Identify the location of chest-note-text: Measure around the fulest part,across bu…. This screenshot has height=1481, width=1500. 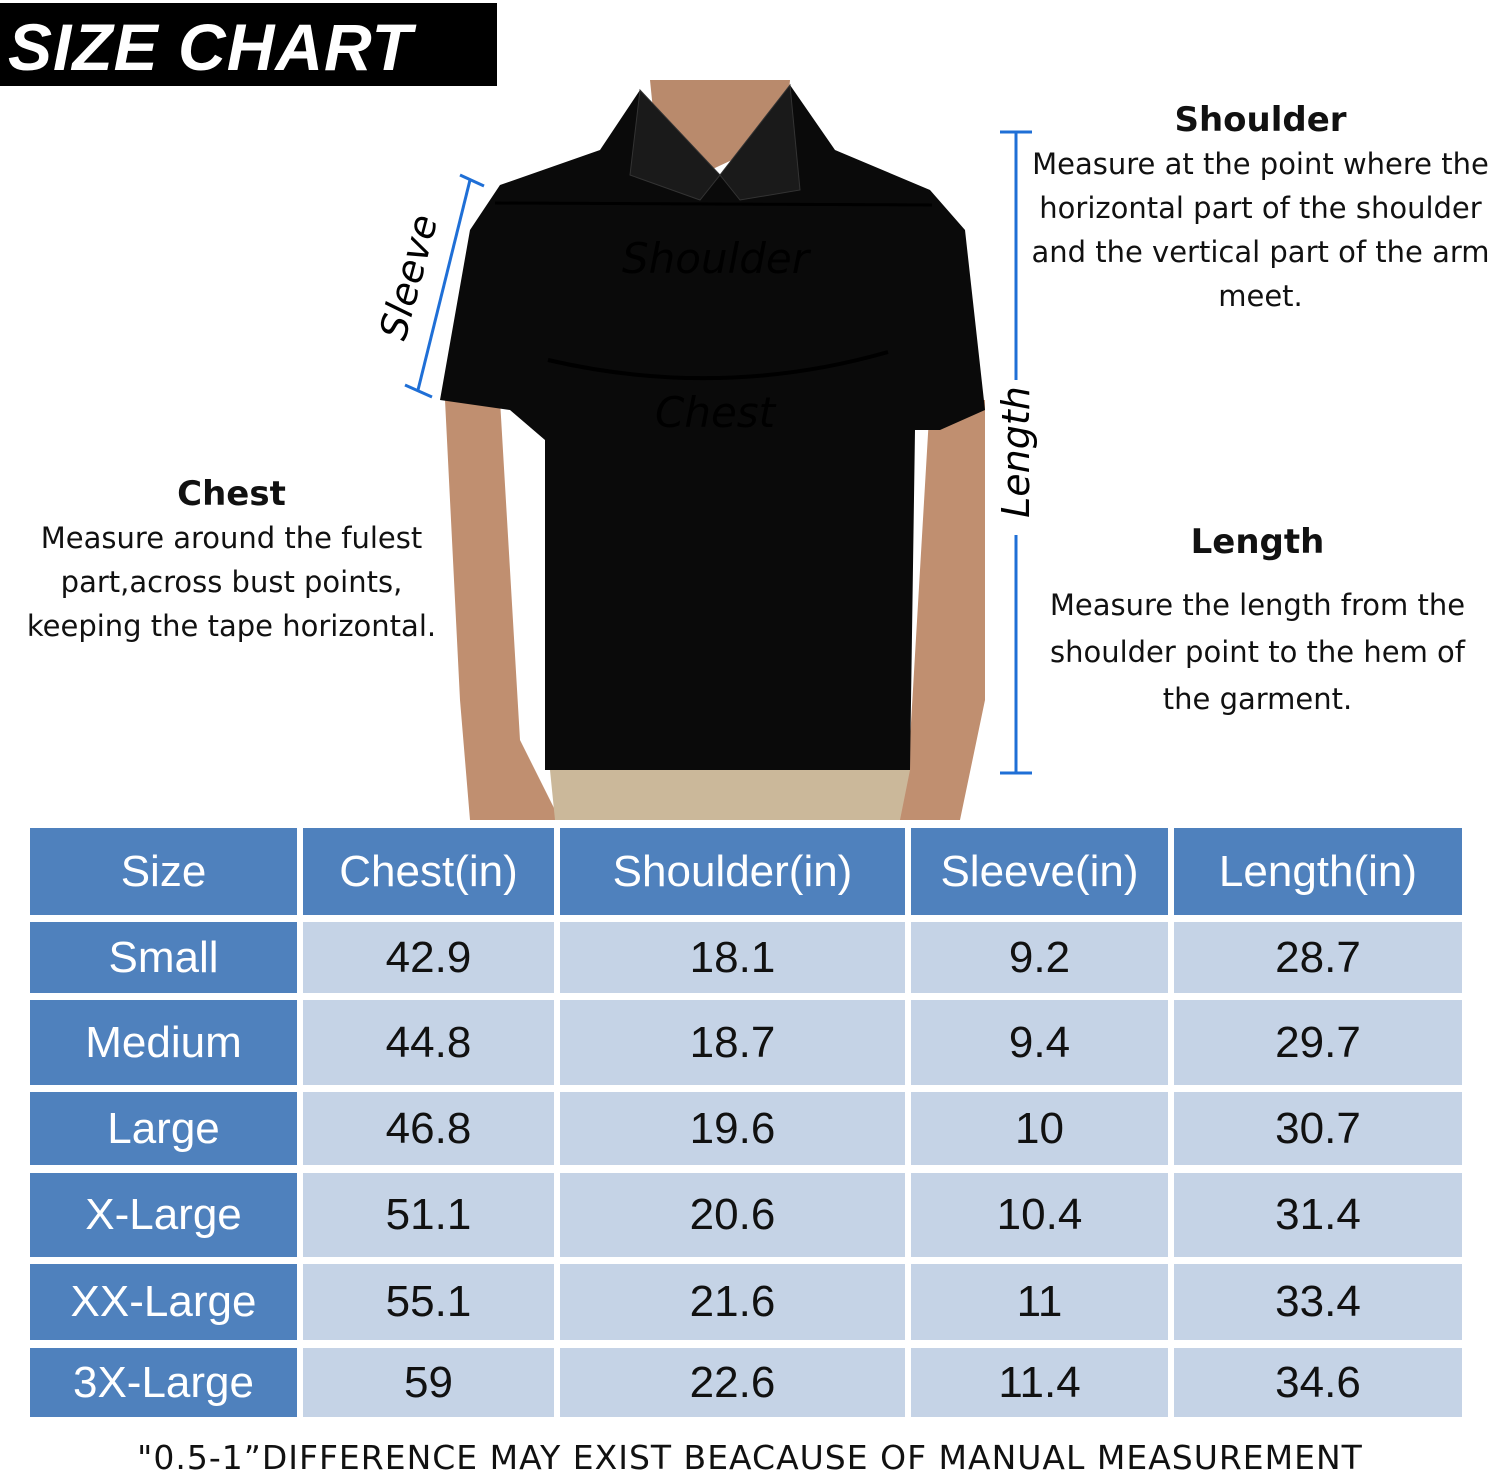
(231, 582).